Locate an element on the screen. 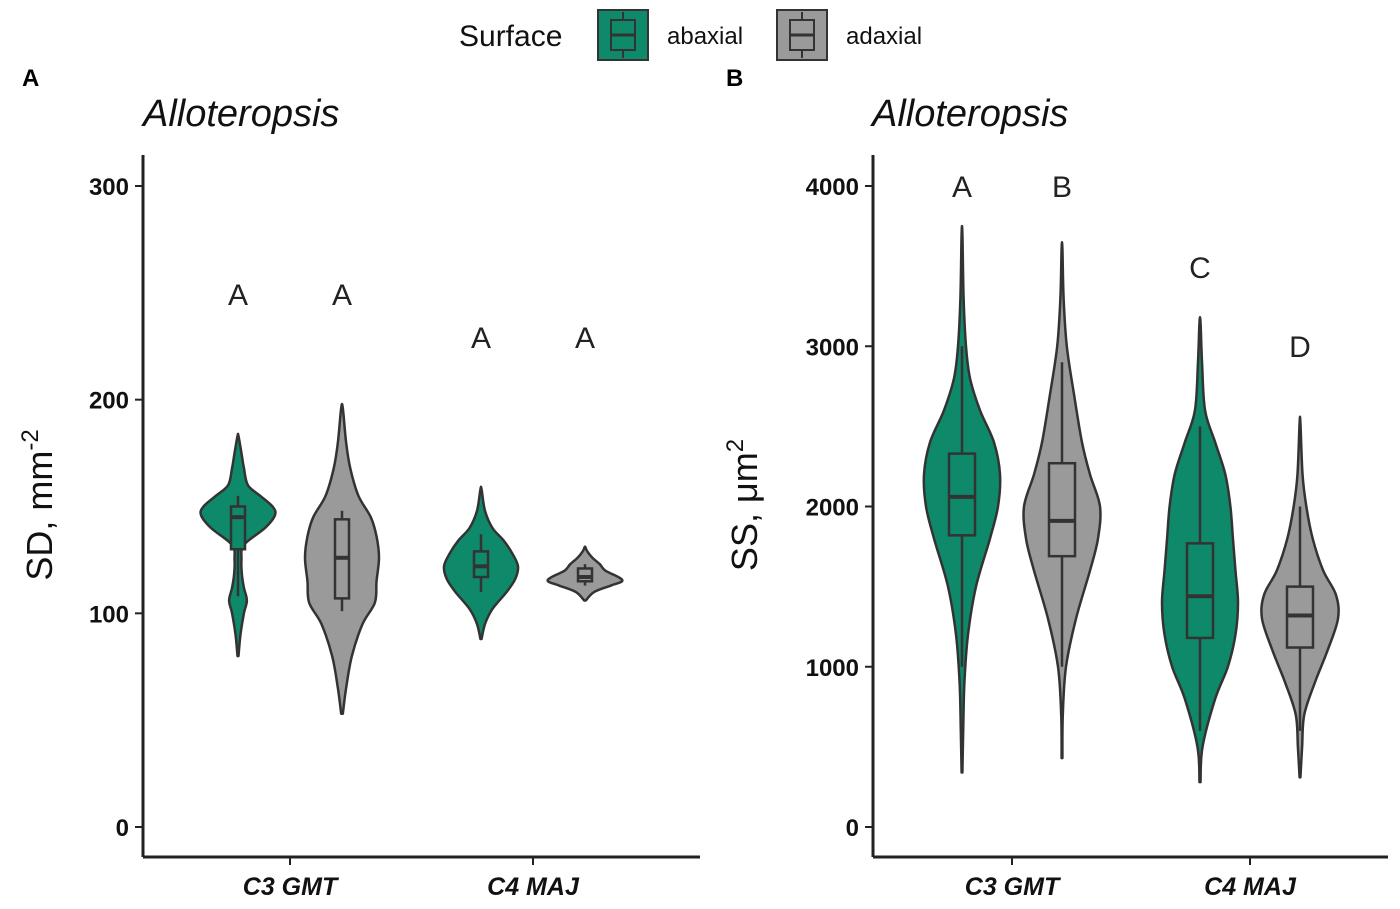  significance-letter: B is located at coordinates (1062, 187).